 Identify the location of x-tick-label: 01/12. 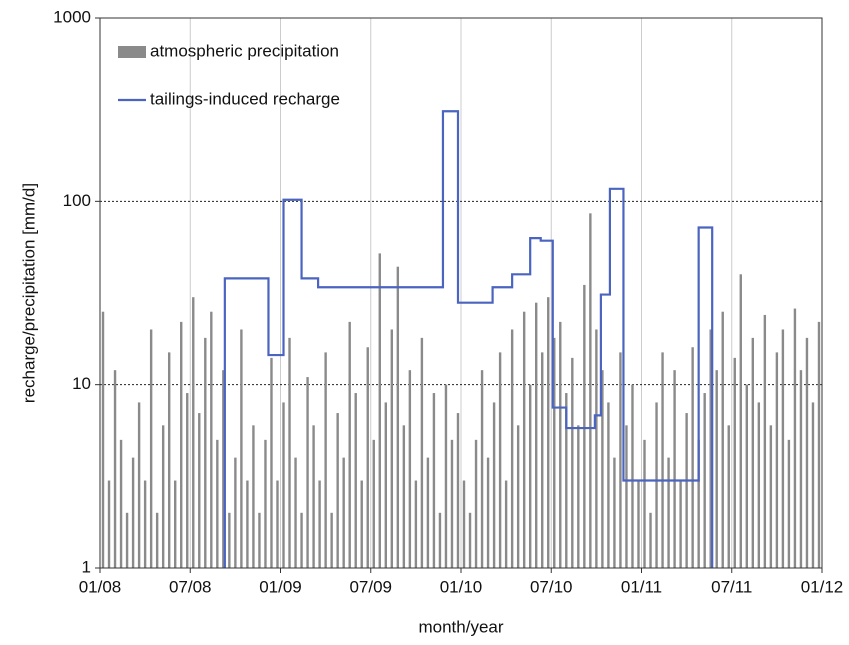
(822, 586).